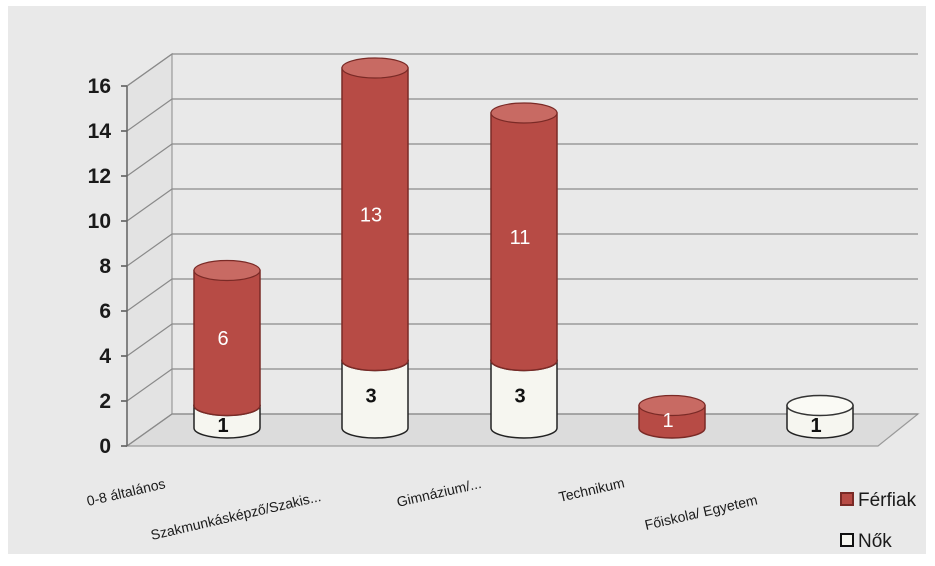  I want to click on y-tick-label: 12, so click(99, 176).